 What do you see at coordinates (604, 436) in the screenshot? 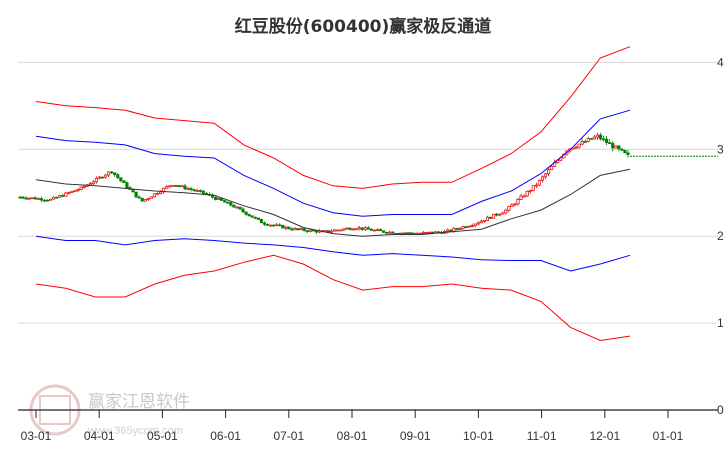
I see `x-tick-label: 12-01` at bounding box center [604, 436].